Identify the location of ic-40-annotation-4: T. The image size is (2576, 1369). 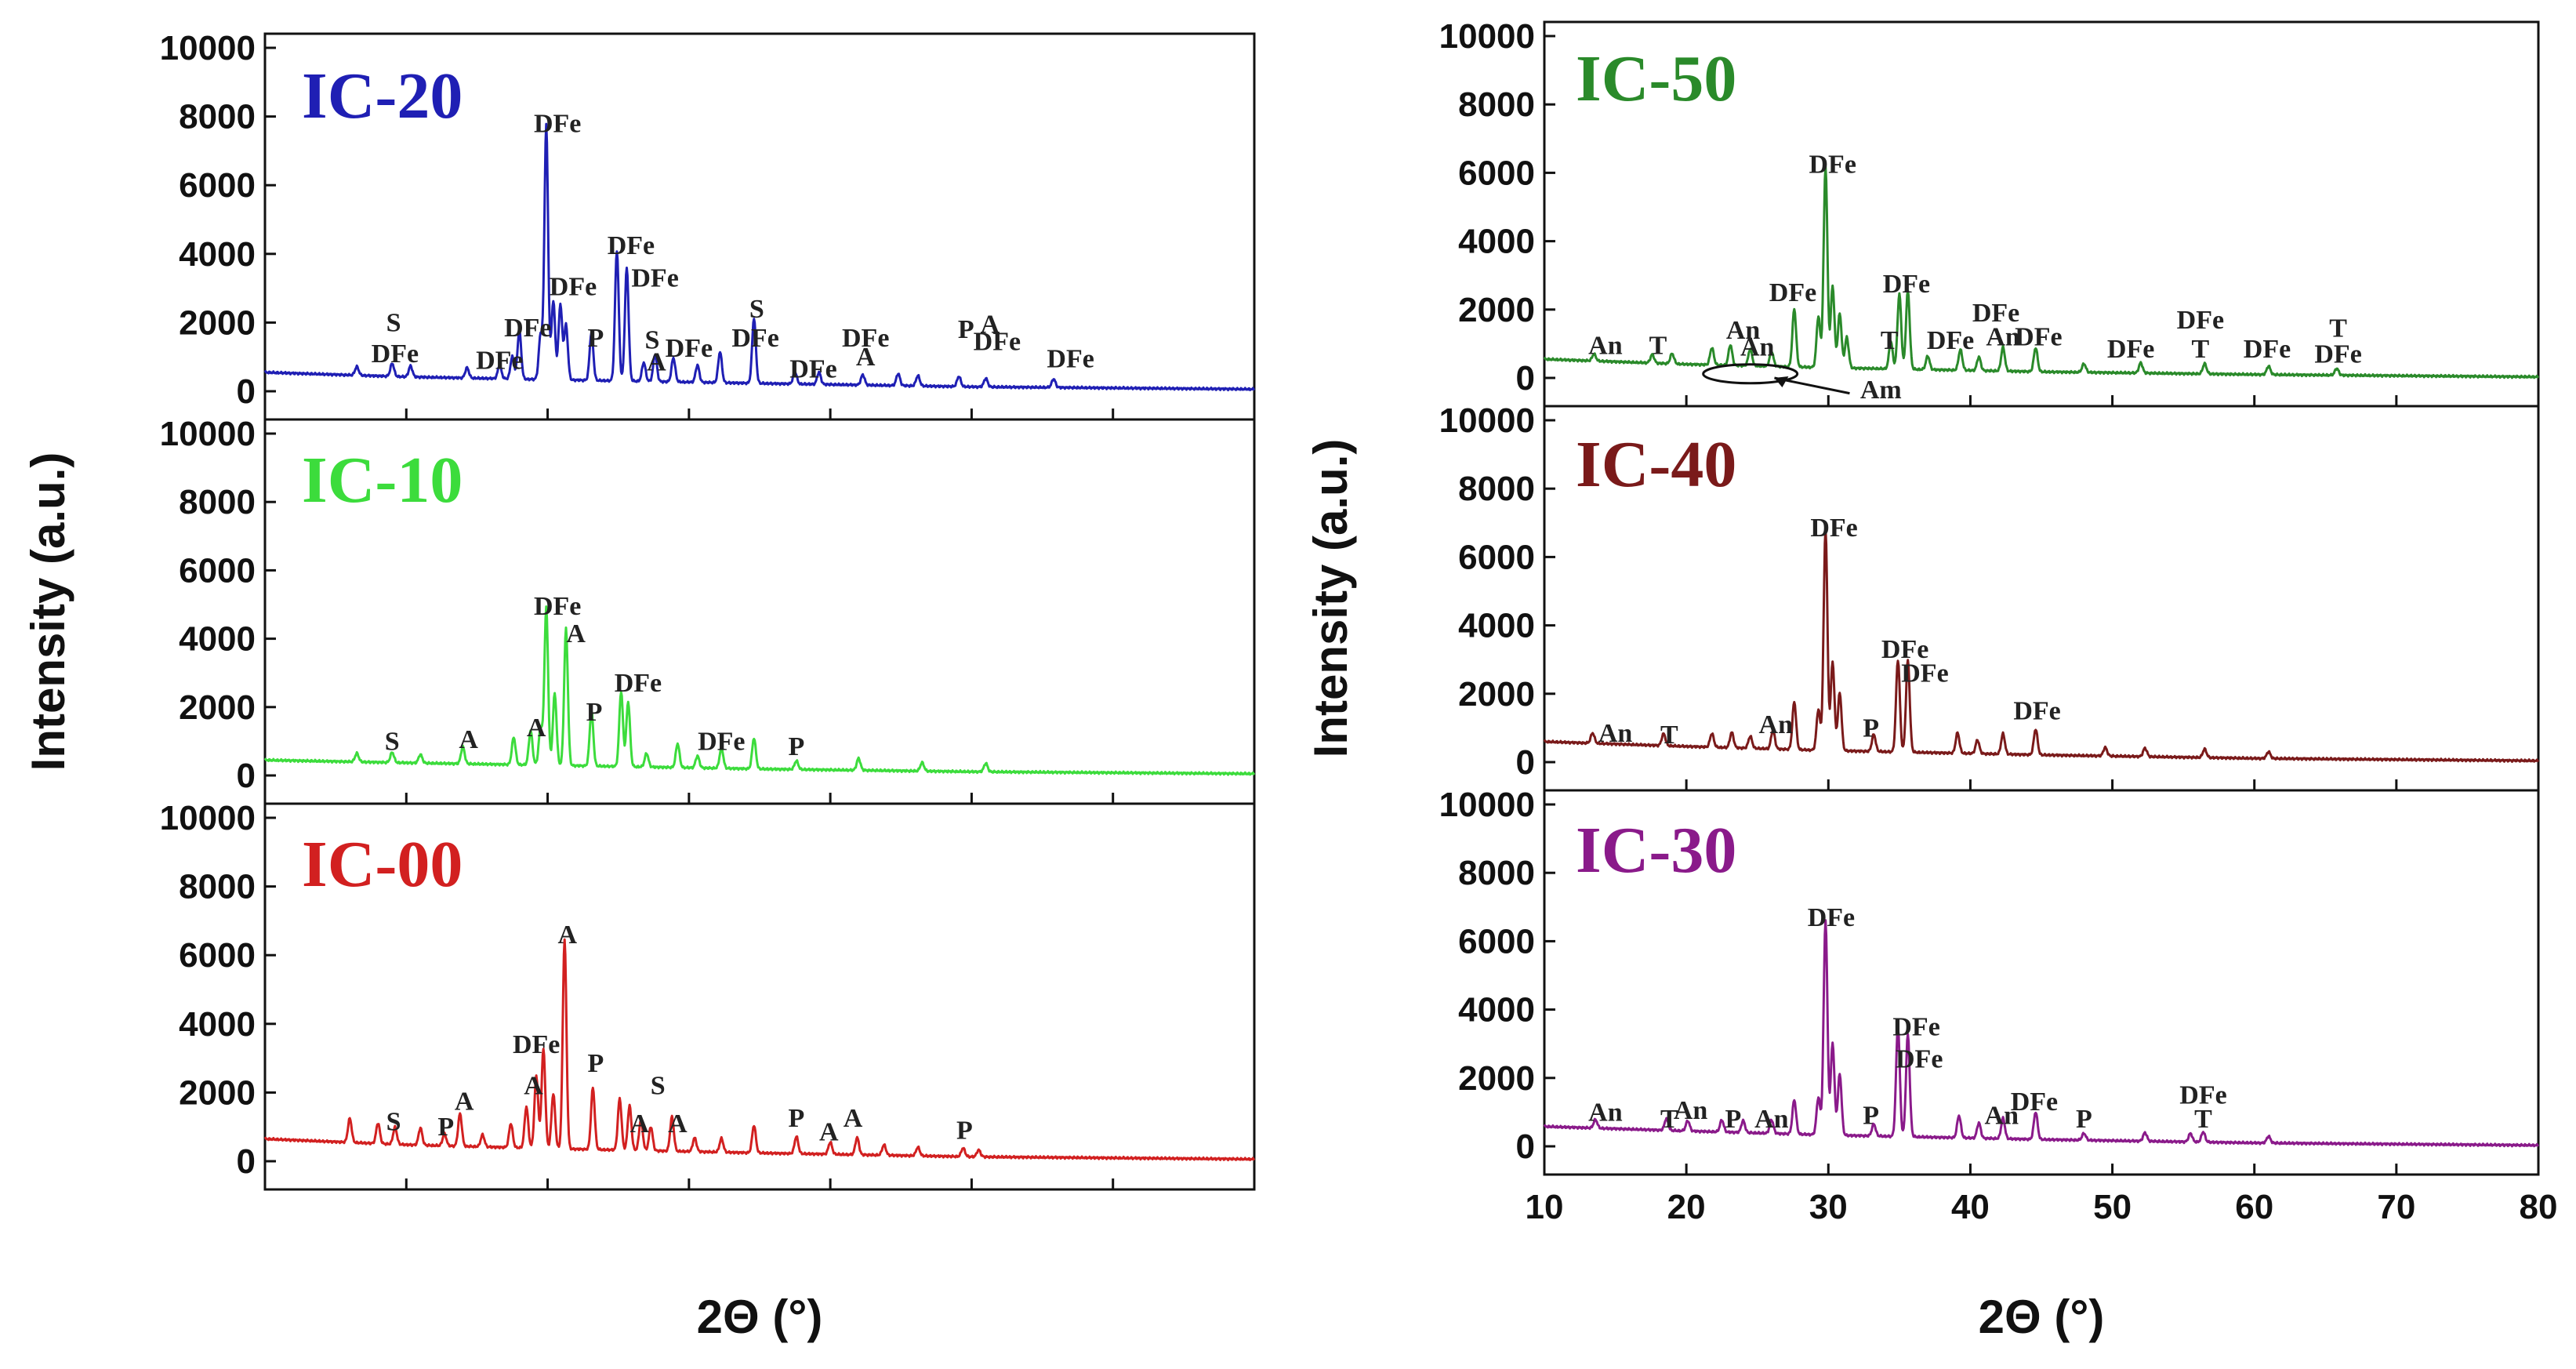
(1669, 735).